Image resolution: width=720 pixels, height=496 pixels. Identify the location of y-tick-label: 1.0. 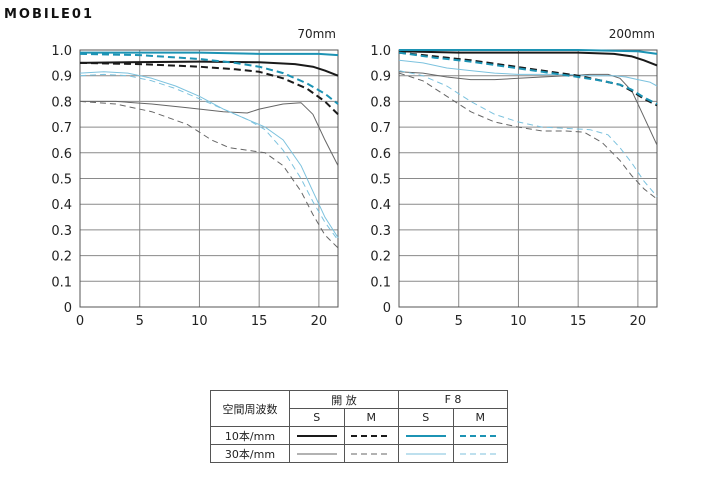
(61, 51).